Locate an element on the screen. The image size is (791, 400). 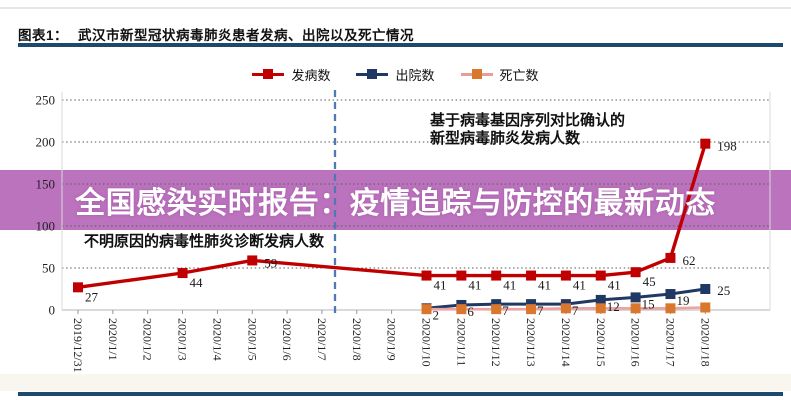
legend-item-discharged: 出院数 is located at coordinates (395, 74).